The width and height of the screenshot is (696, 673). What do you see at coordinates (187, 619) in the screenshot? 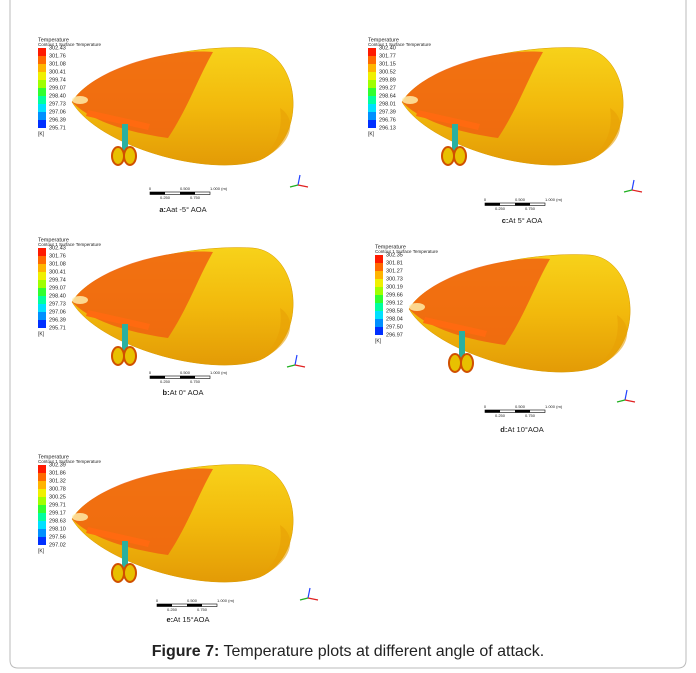
I see `panel-caption: e:At 15°AOA` at bounding box center [187, 619].